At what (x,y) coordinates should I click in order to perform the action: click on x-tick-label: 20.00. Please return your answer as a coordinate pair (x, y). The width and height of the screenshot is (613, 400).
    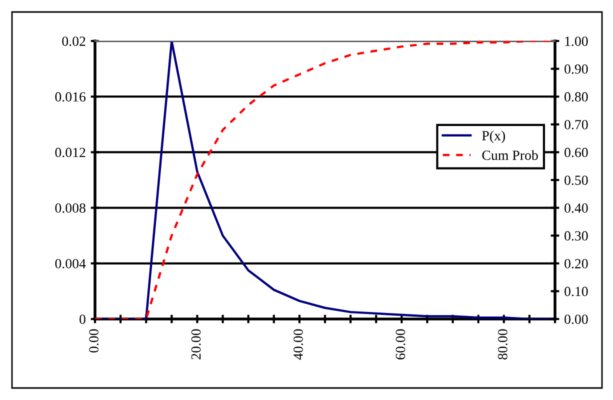
    Looking at the image, I should click on (196, 344).